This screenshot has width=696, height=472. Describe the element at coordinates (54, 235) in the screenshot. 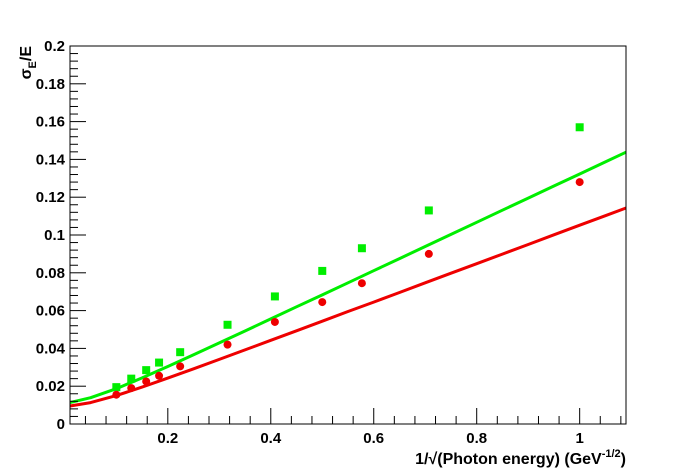

I see `y-tick-label: 0.1` at that location.